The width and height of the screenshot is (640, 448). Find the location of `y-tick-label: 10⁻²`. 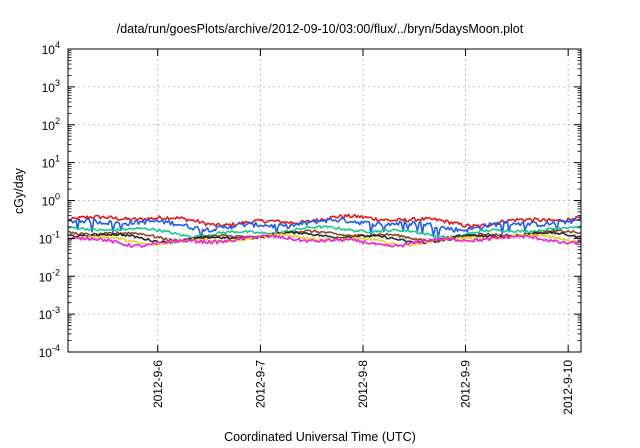

y-tick-label: 10⁻² is located at coordinates (49, 275).